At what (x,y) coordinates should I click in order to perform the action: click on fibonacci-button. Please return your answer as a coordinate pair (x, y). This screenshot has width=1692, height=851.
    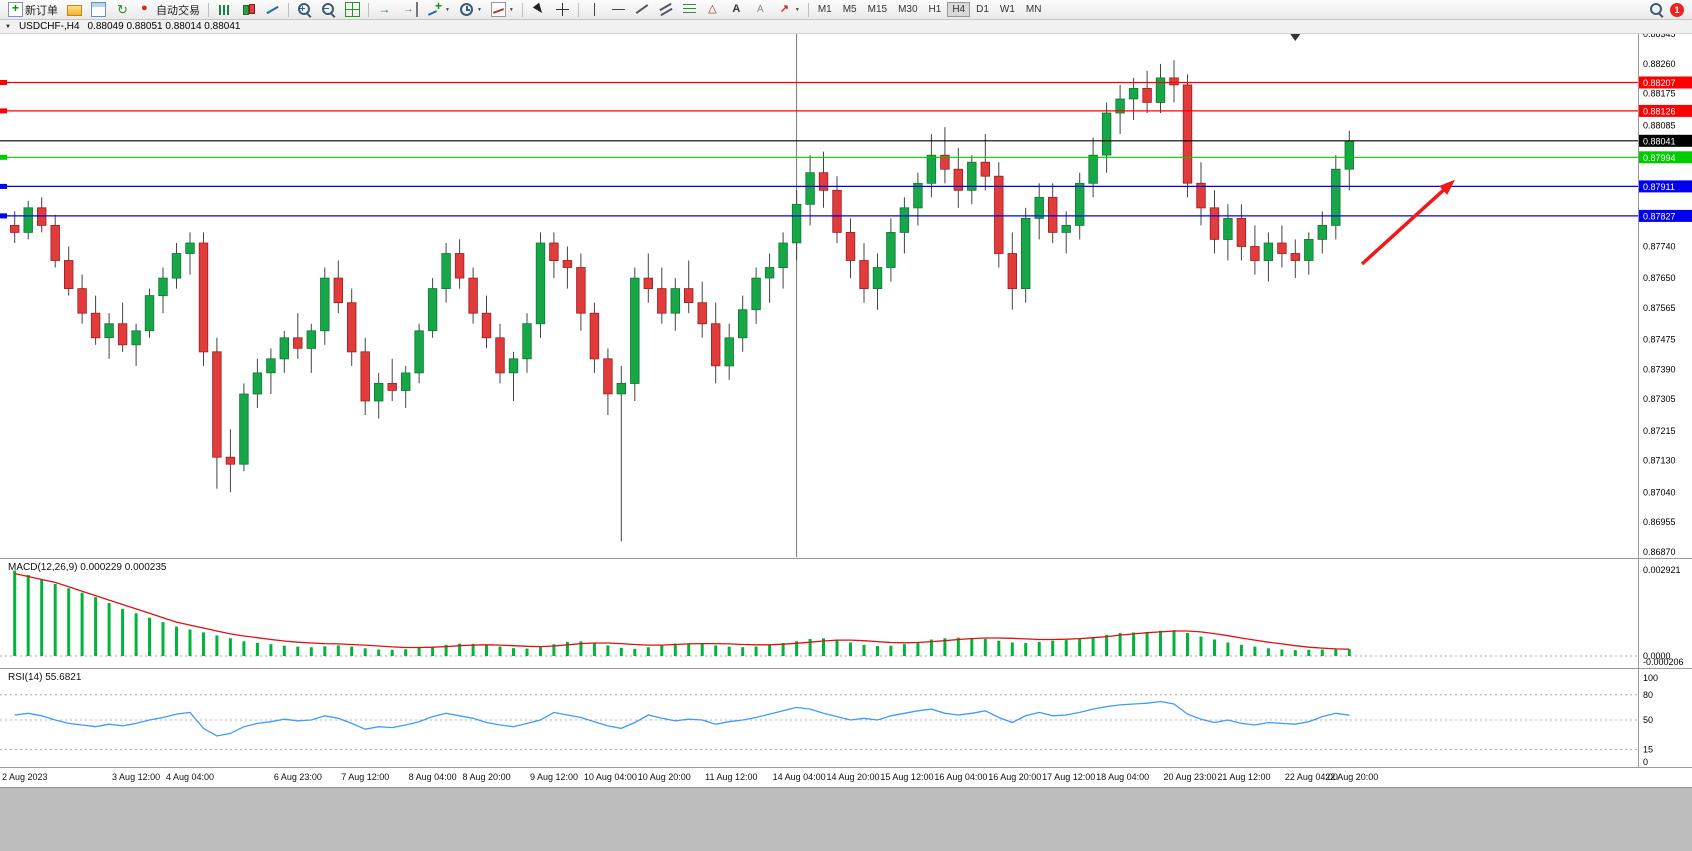
    Looking at the image, I should click on (689, 10).